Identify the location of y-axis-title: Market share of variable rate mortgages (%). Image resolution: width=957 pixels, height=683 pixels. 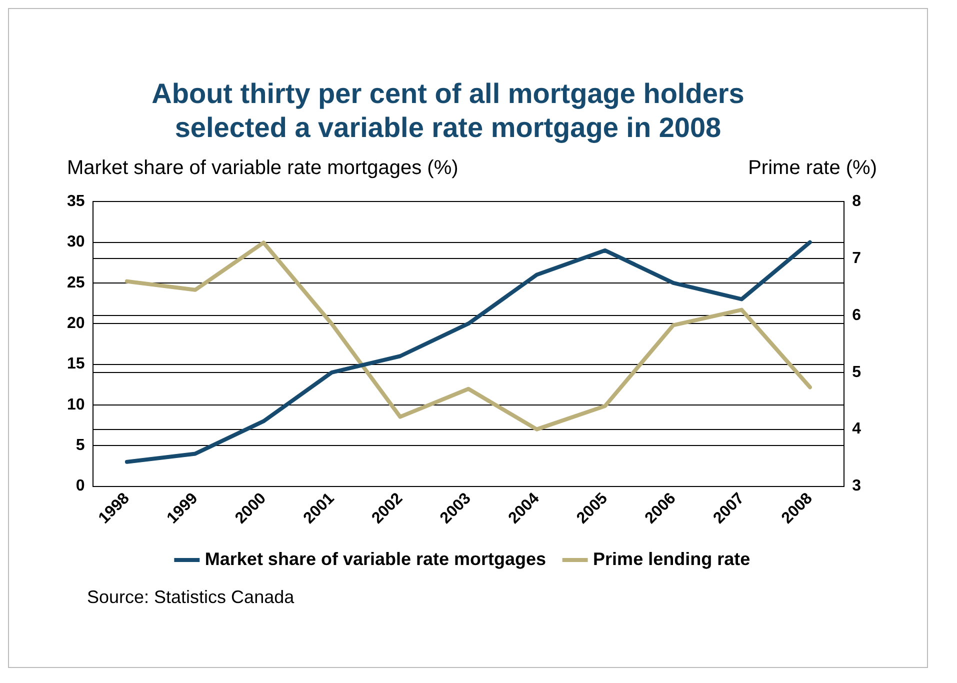
(262, 168).